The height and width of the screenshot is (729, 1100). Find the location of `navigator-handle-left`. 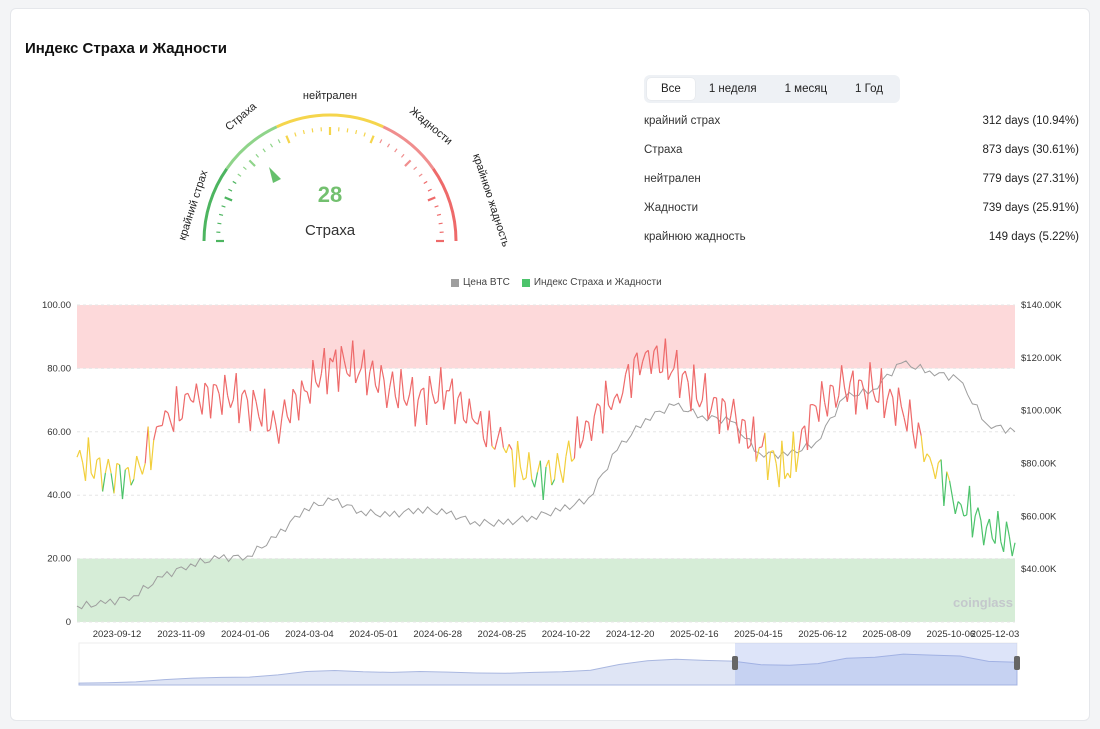

navigator-handle-left is located at coordinates (735, 663).